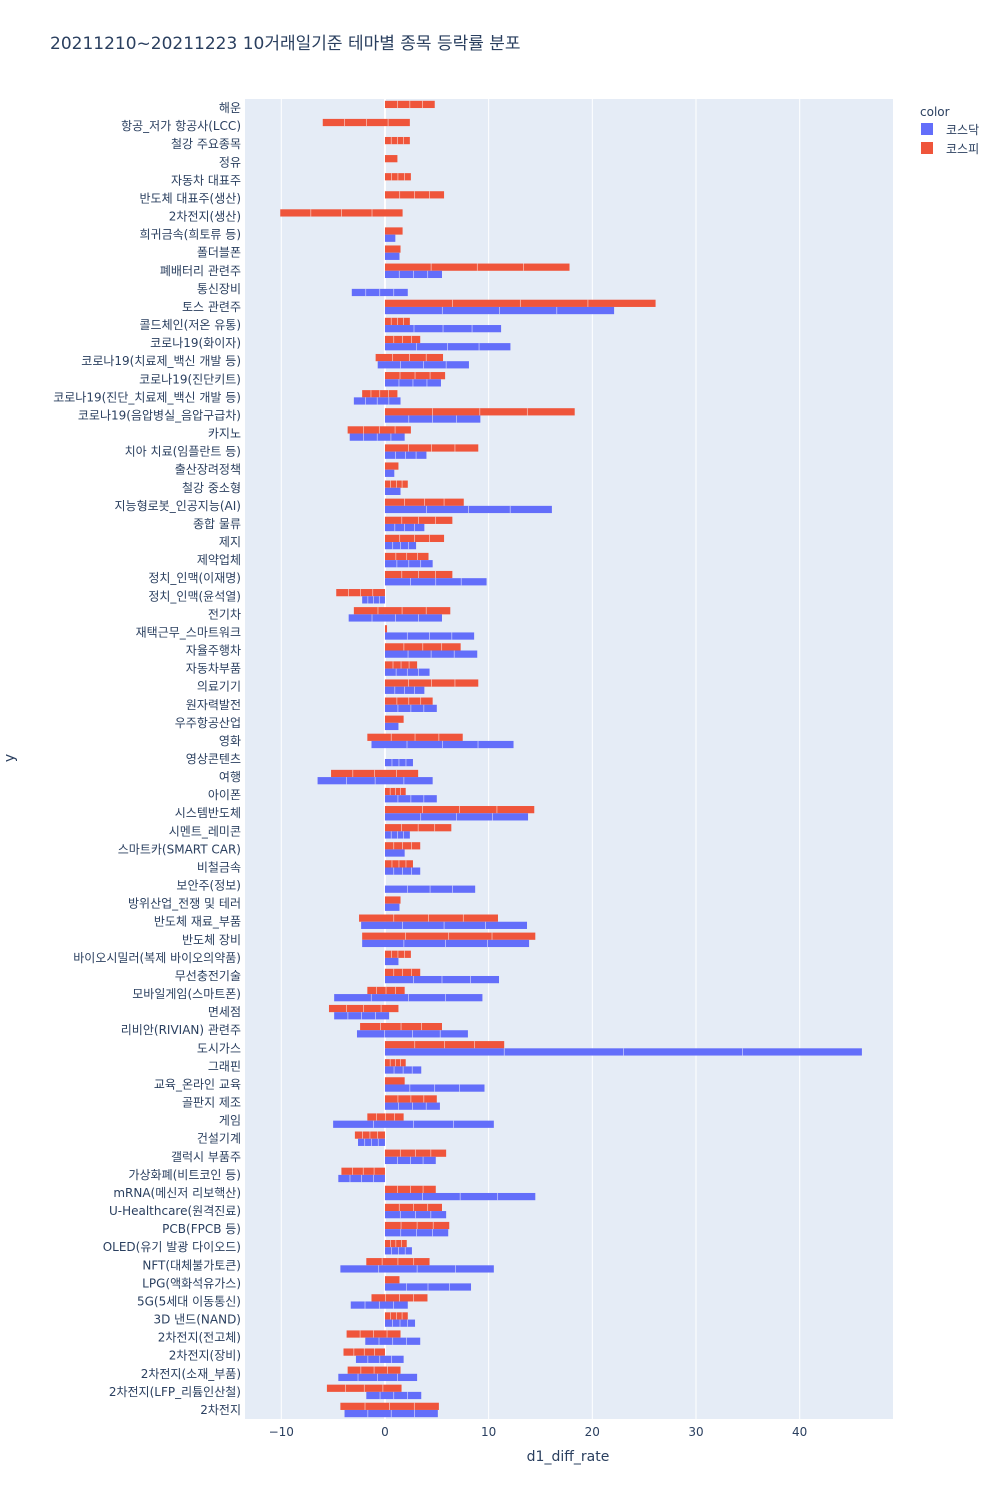 The height and width of the screenshot is (1500, 1000). I want to click on y-tick-label: 정치_인맥(이재명), so click(194, 578).